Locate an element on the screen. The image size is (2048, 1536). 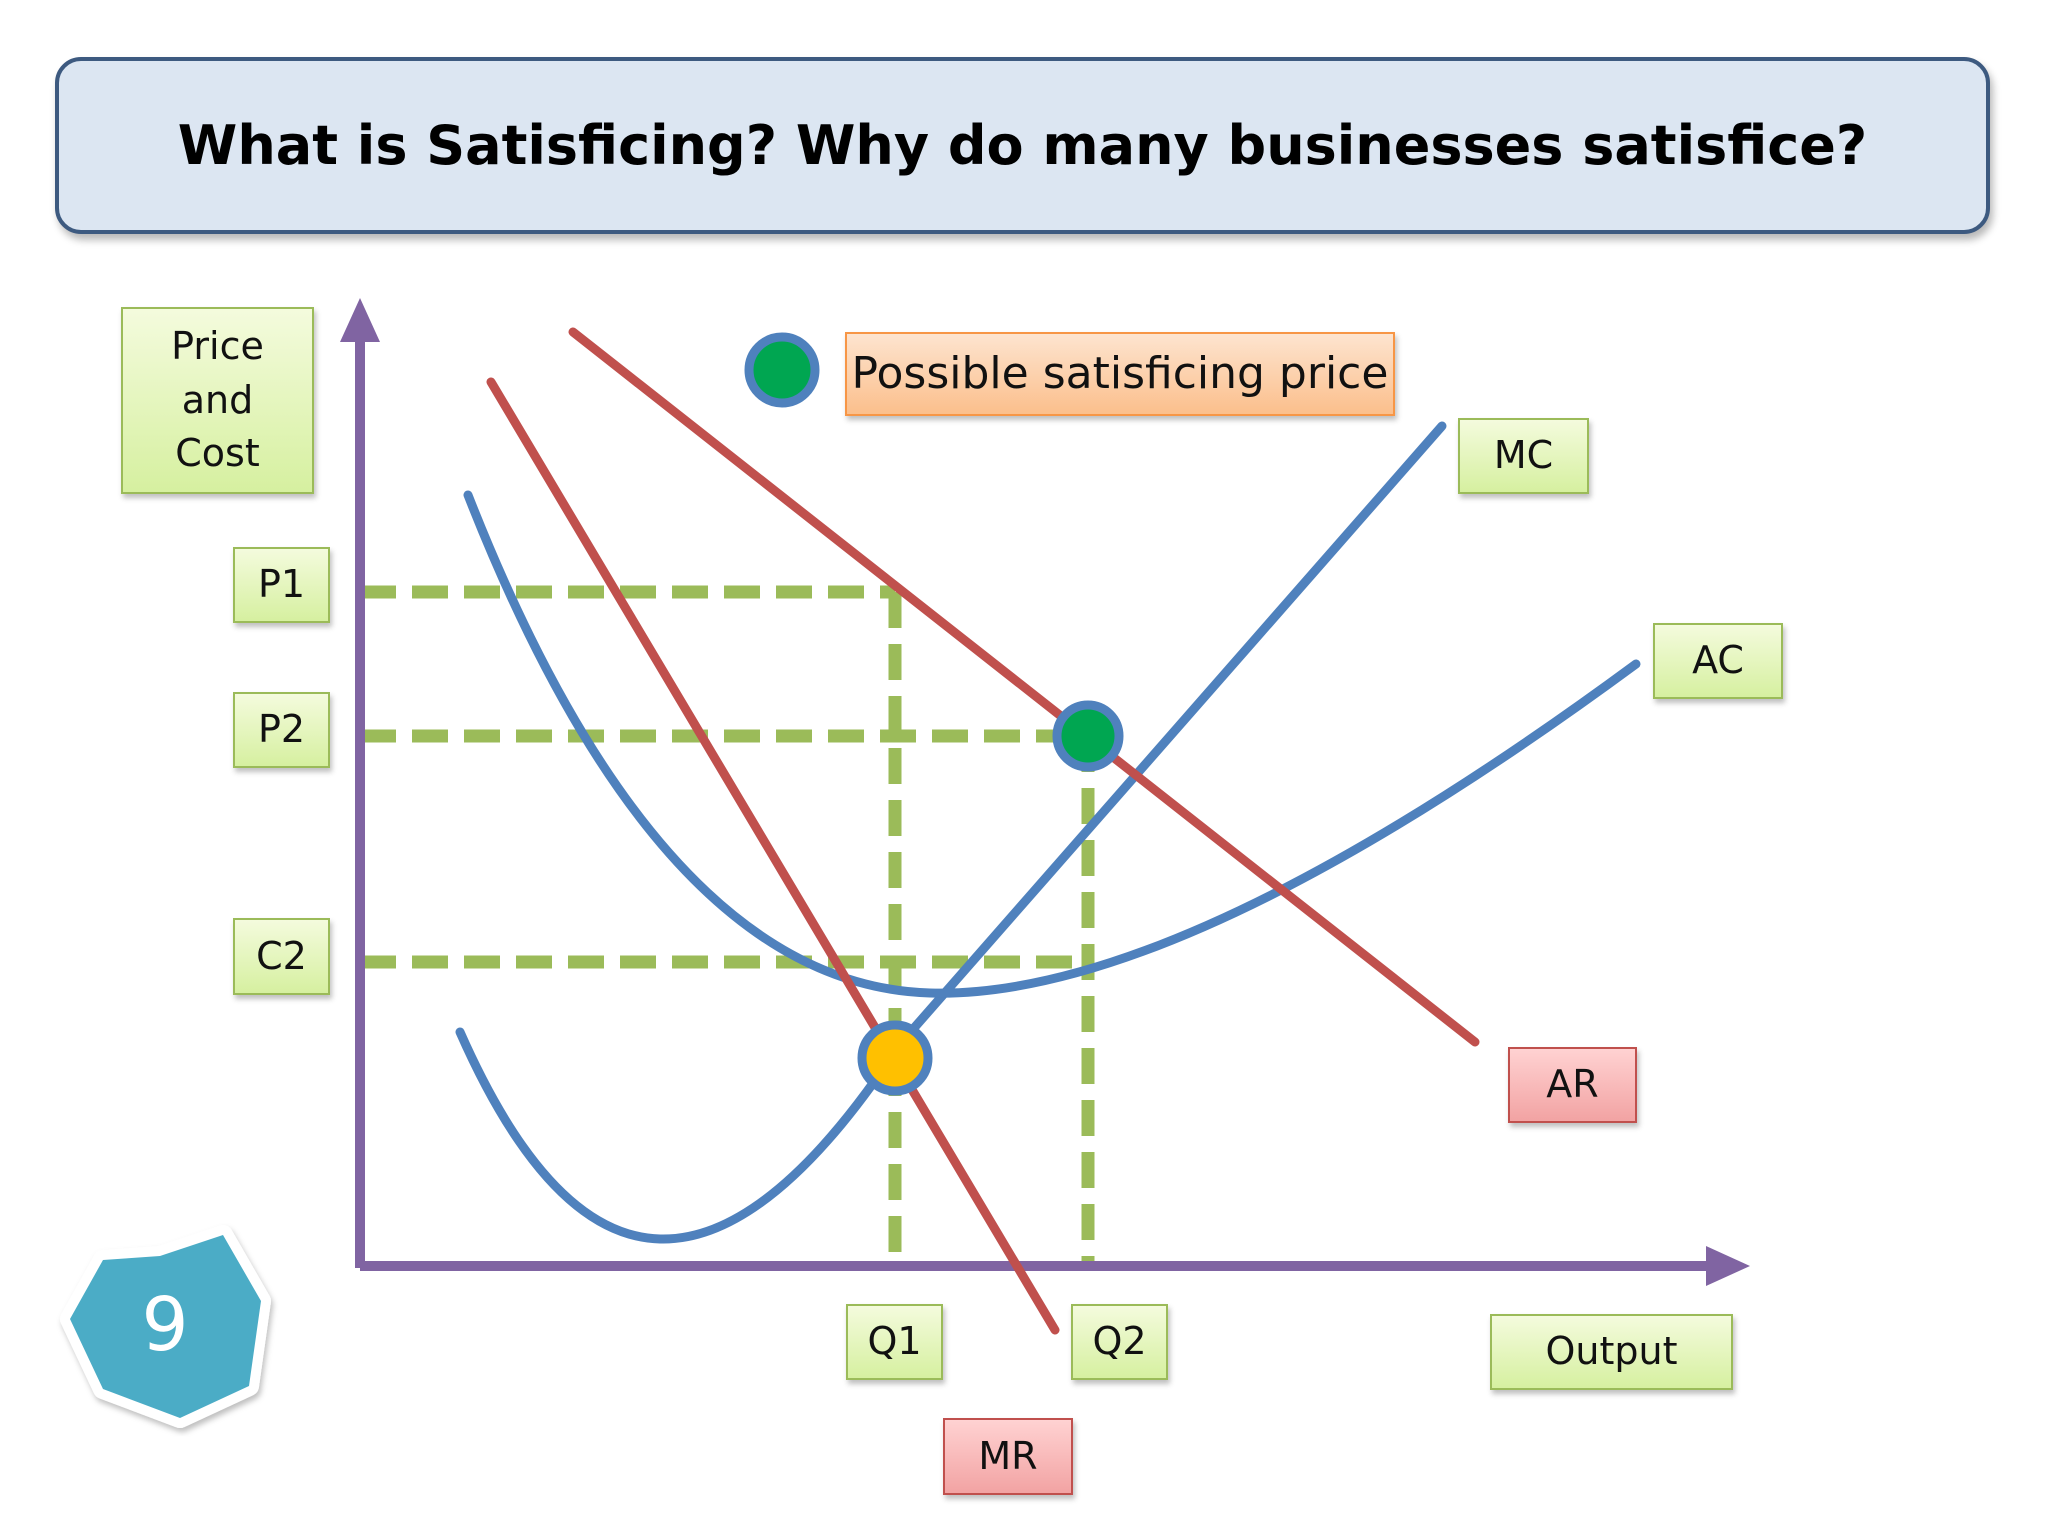
profit-max-point is located at coordinates (895, 1058).